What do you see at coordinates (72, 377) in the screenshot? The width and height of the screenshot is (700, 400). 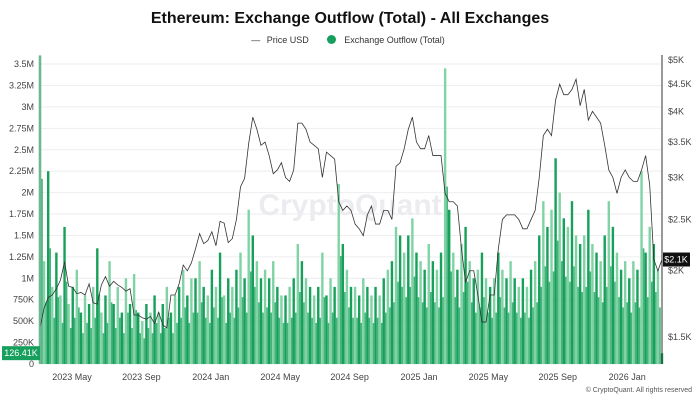 I see `x-tick-label: 2023 May` at bounding box center [72, 377].